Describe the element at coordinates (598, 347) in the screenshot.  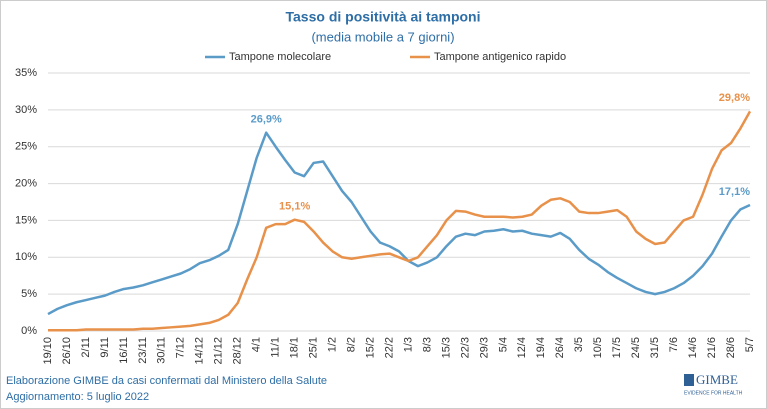
I see `x-tick-label: 10/5` at that location.